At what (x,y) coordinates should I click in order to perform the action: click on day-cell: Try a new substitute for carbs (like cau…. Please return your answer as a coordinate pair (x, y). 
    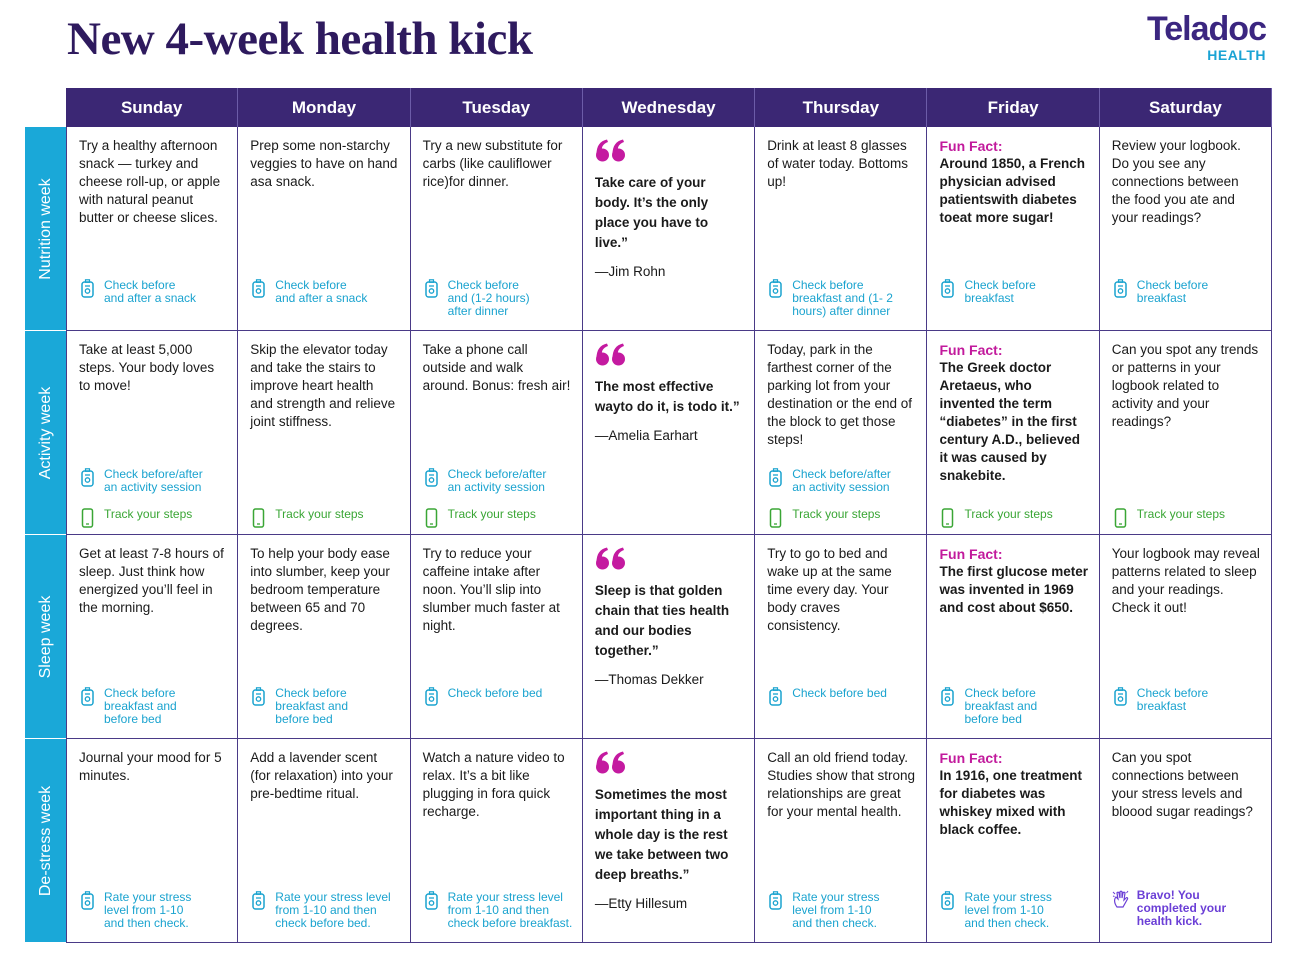
    Looking at the image, I should click on (496, 229).